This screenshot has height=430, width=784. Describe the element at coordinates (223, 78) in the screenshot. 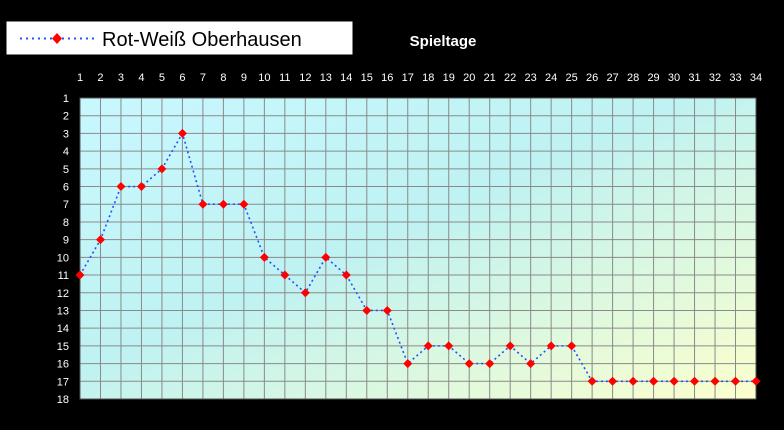

I see `x-tick-label: 8` at that location.